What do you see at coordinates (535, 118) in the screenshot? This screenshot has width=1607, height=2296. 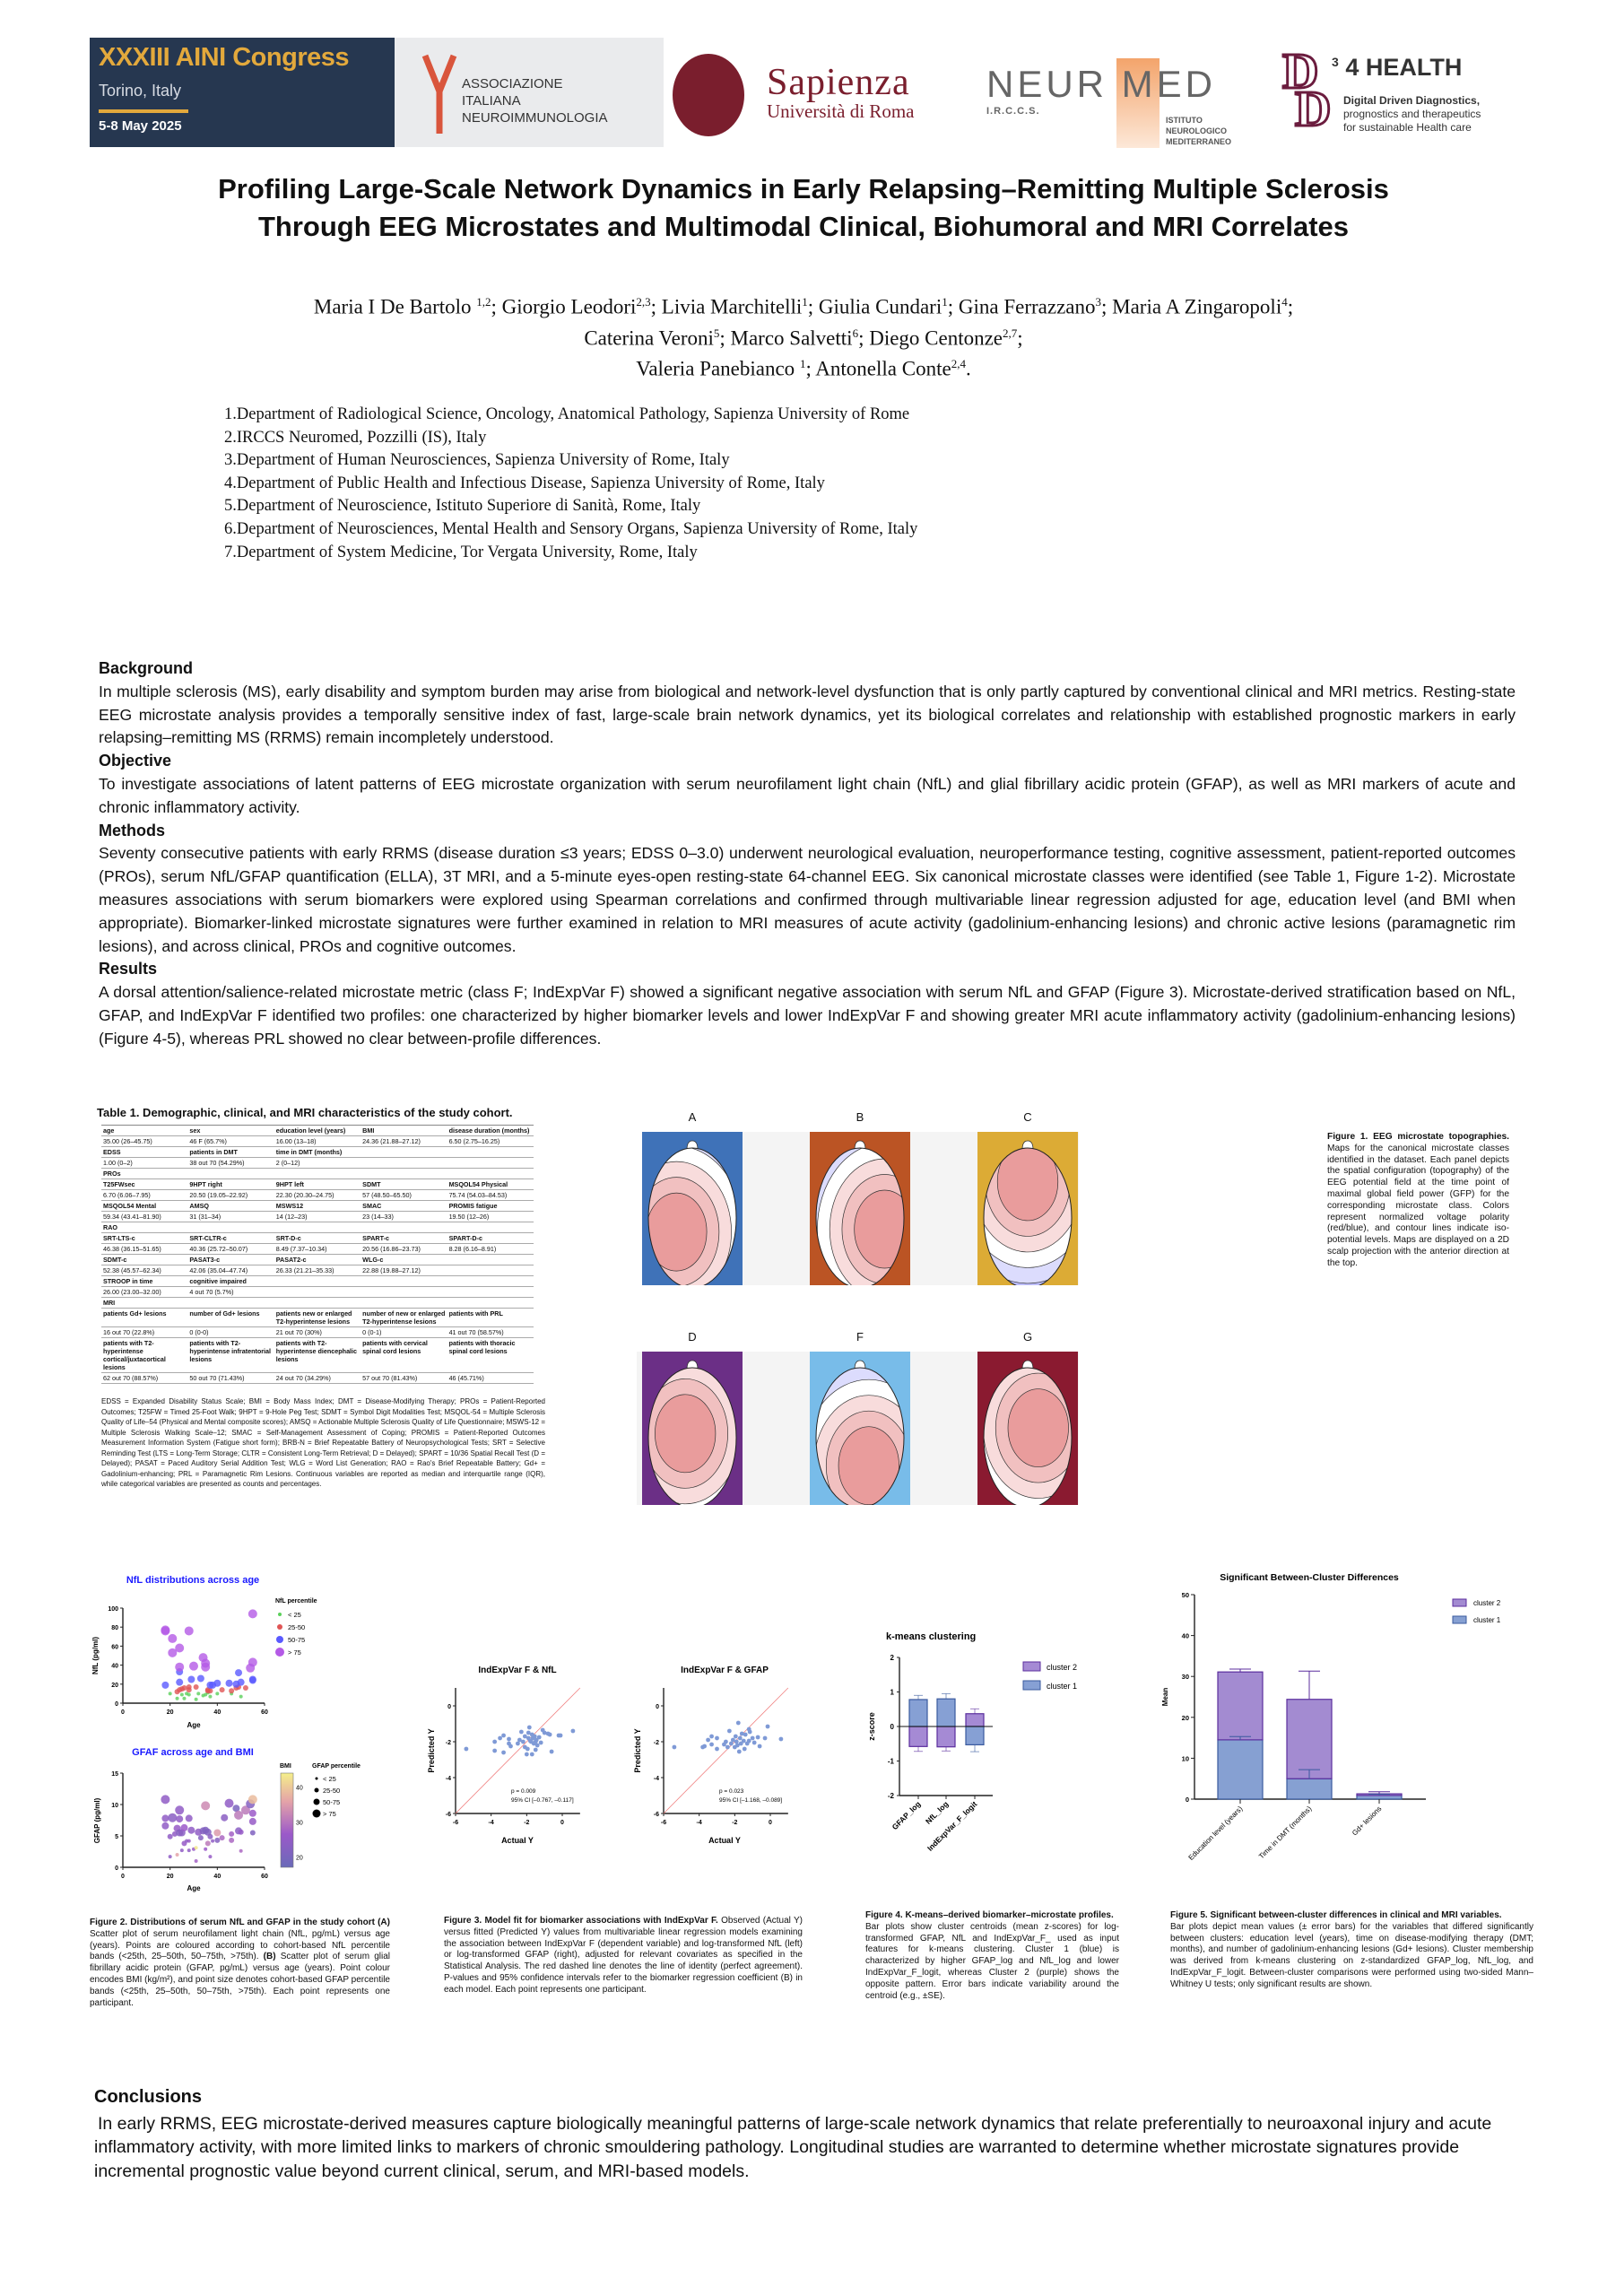 I see `aini-line: NEUROIMMUNOLOGIA` at bounding box center [535, 118].